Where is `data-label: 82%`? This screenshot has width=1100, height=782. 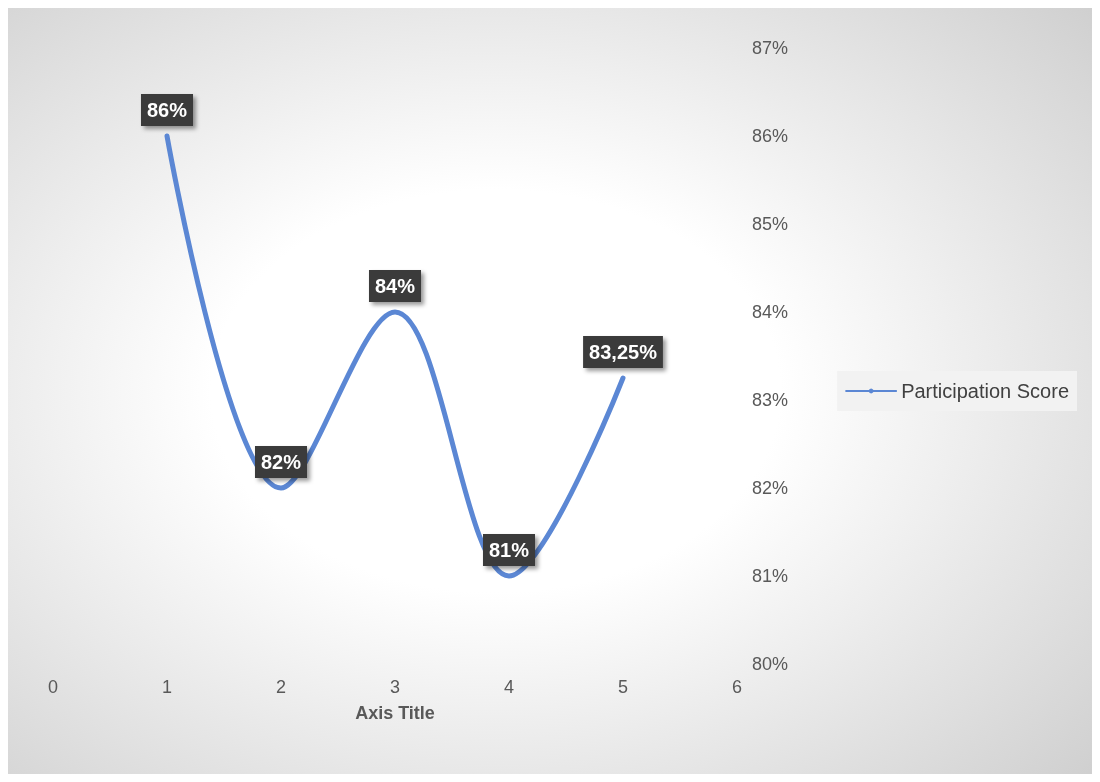
data-label: 82% is located at coordinates (281, 462).